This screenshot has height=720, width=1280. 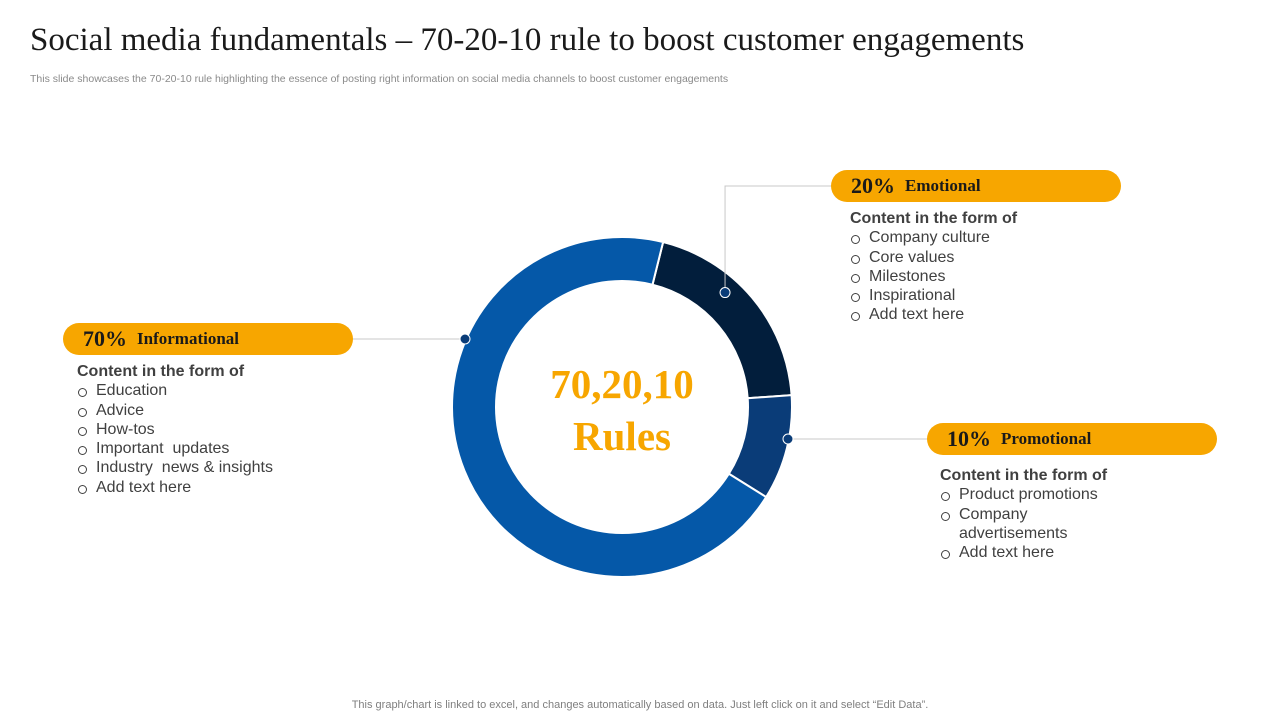 I want to click on promotional-name: Promotional, so click(x=1046, y=438).